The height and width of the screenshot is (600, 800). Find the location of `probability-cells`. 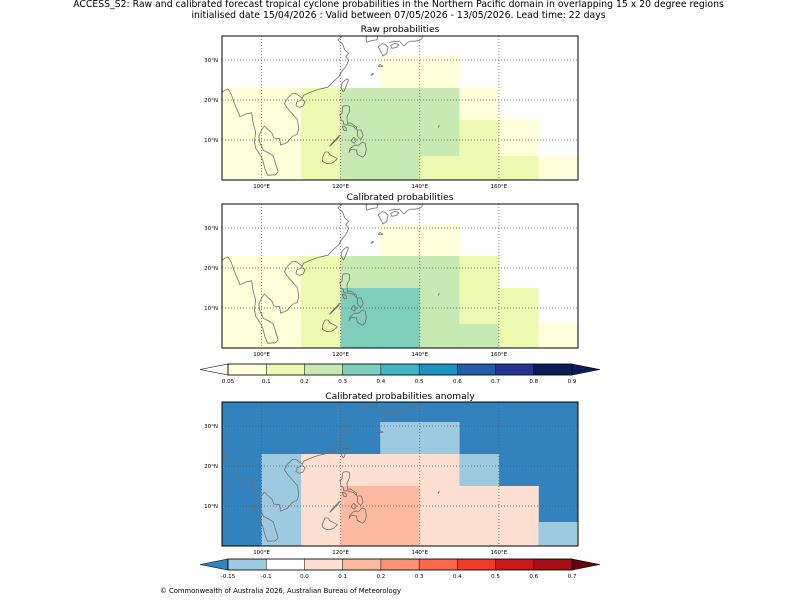

probability-cells is located at coordinates (400, 474).